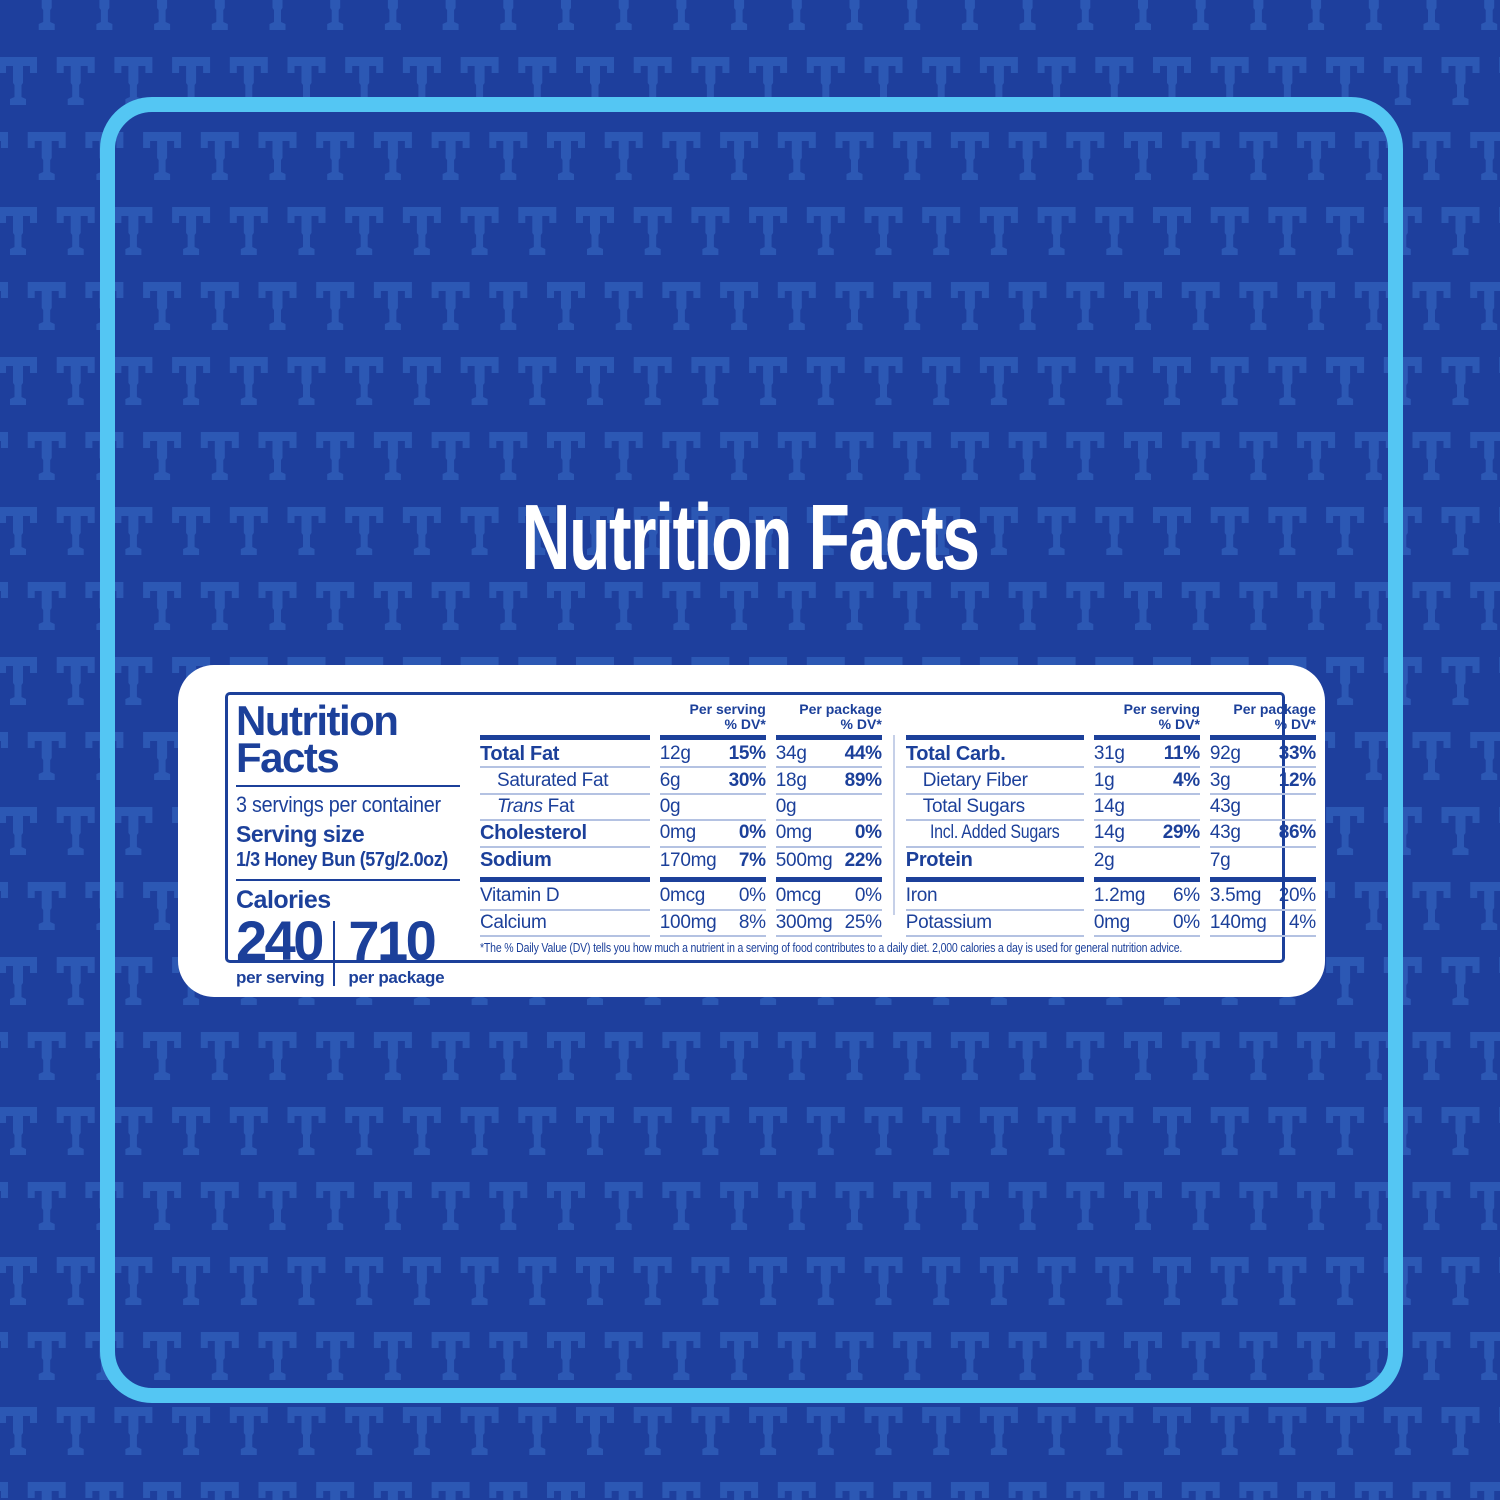  I want to click on nutrient-name-text: Total Fat, so click(520, 753).